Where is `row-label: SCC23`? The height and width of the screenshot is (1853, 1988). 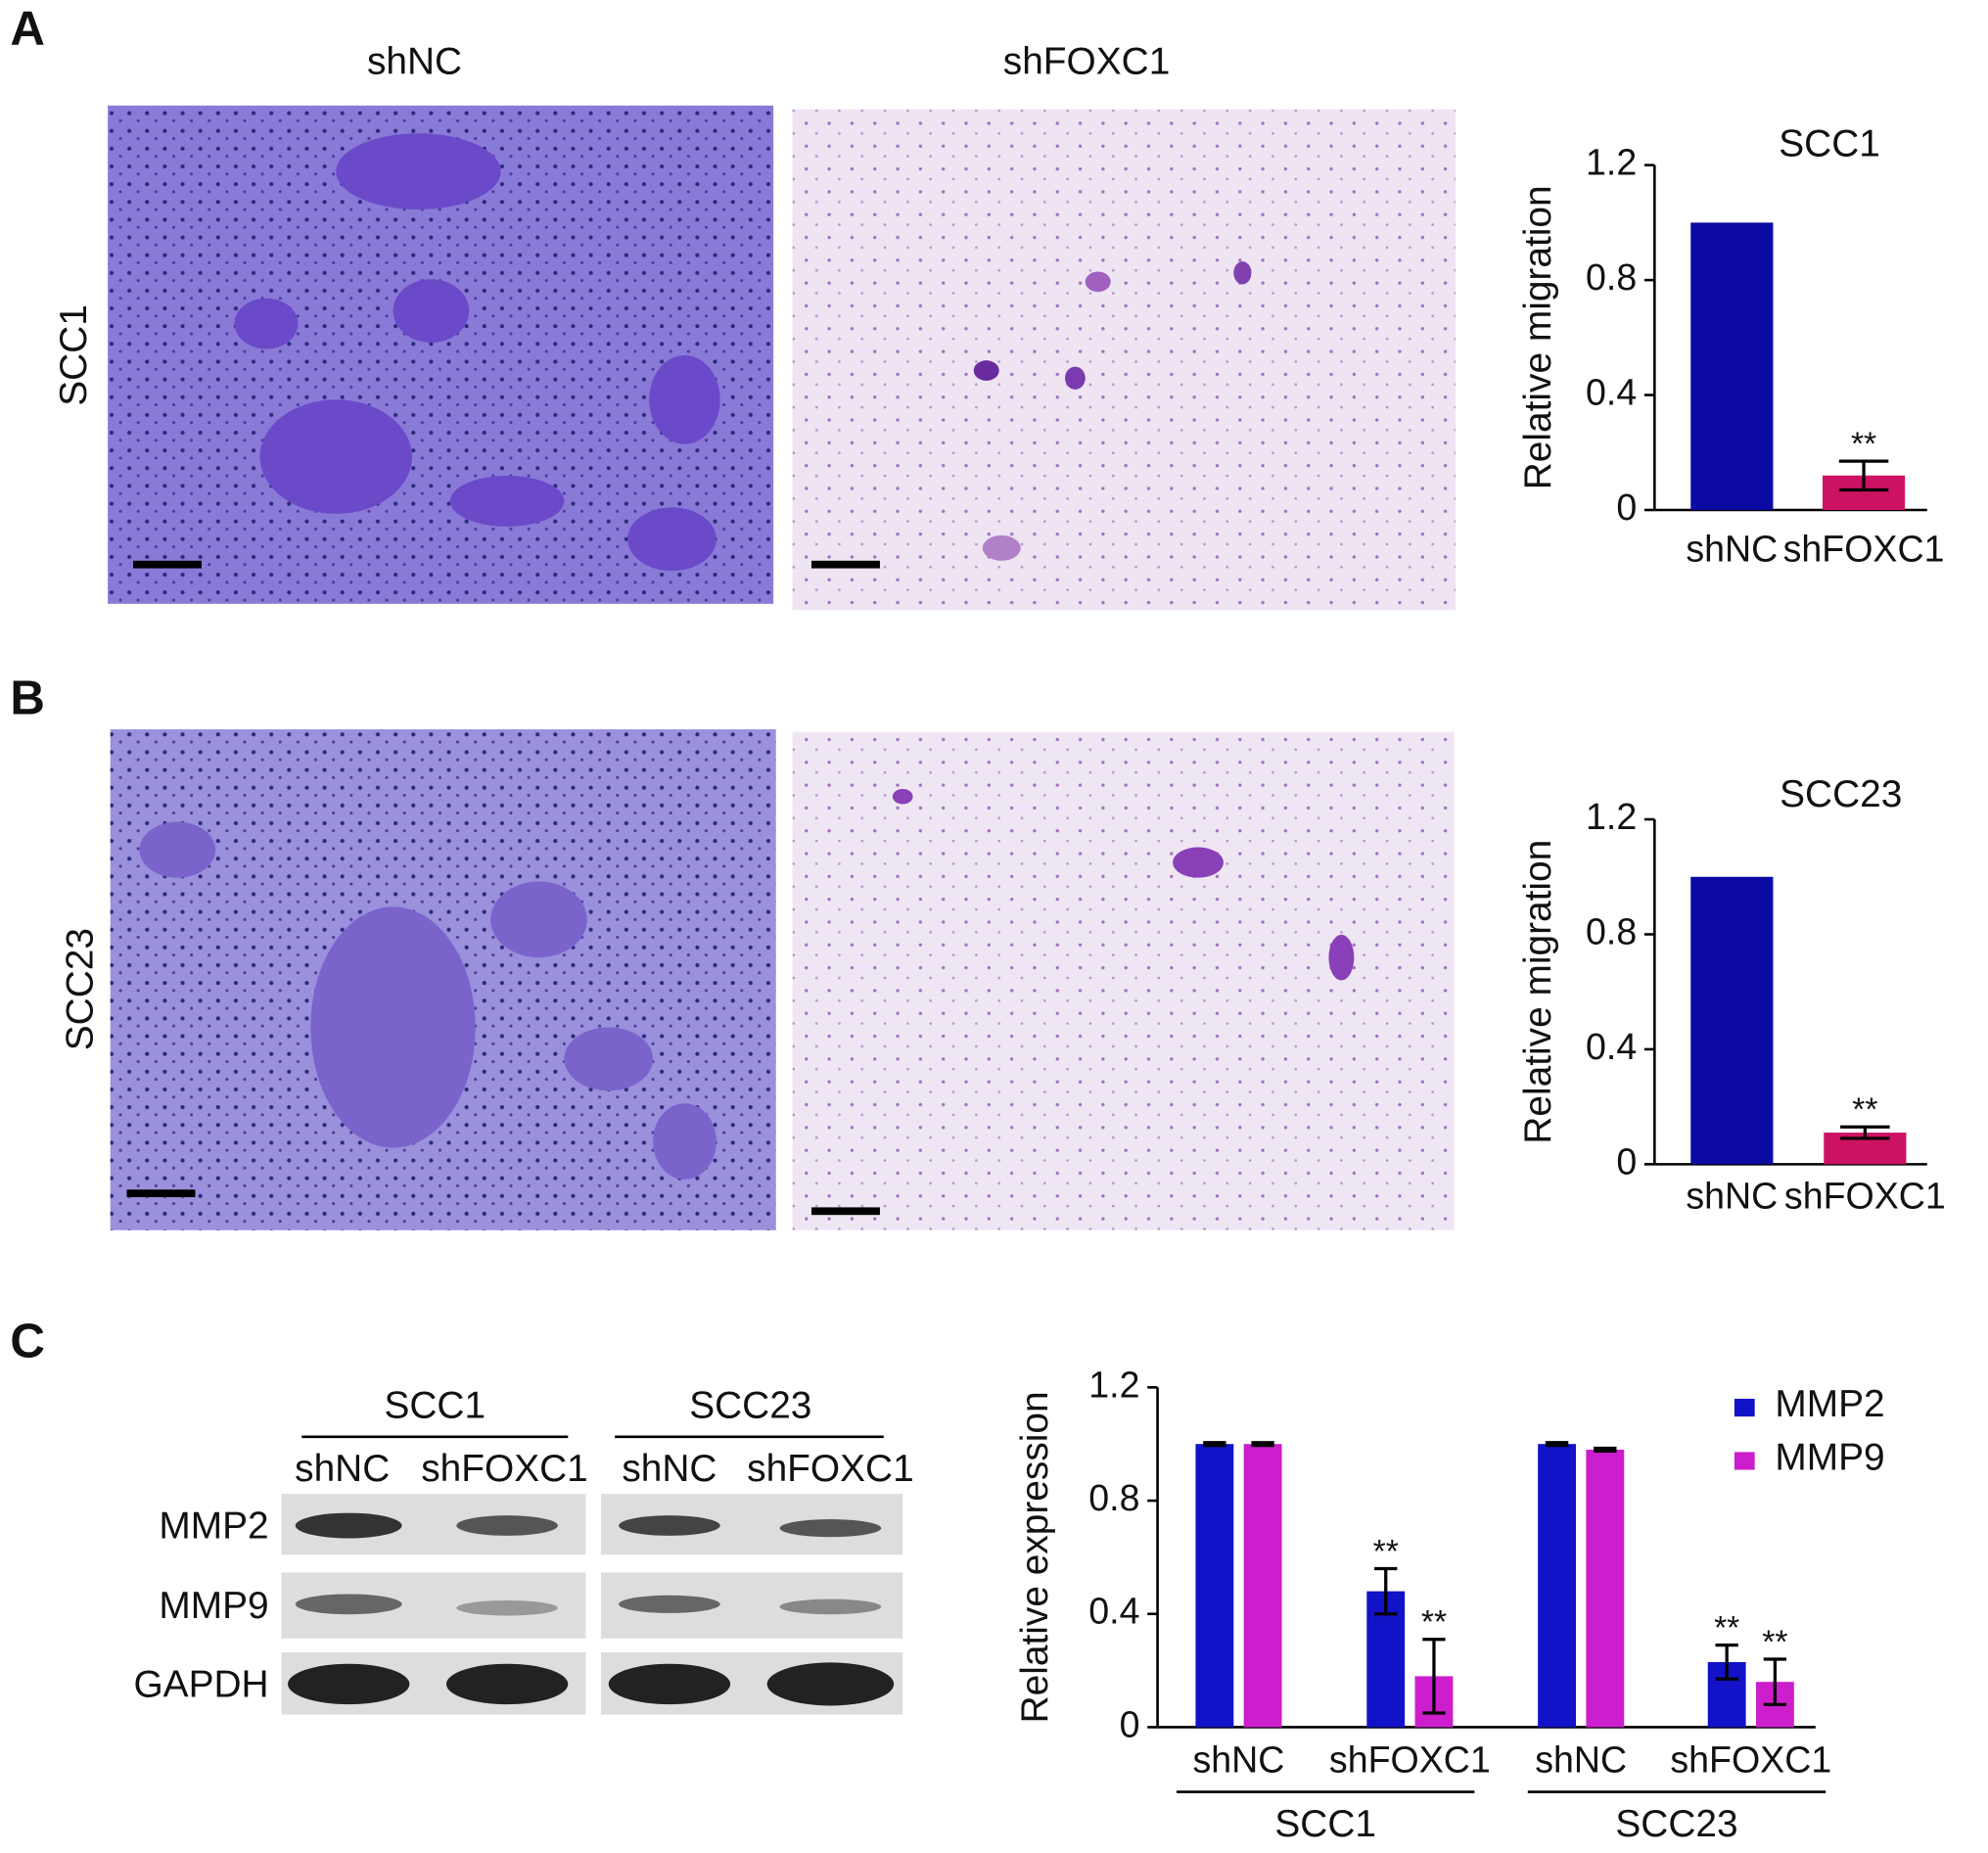 row-label: SCC23 is located at coordinates (80, 989).